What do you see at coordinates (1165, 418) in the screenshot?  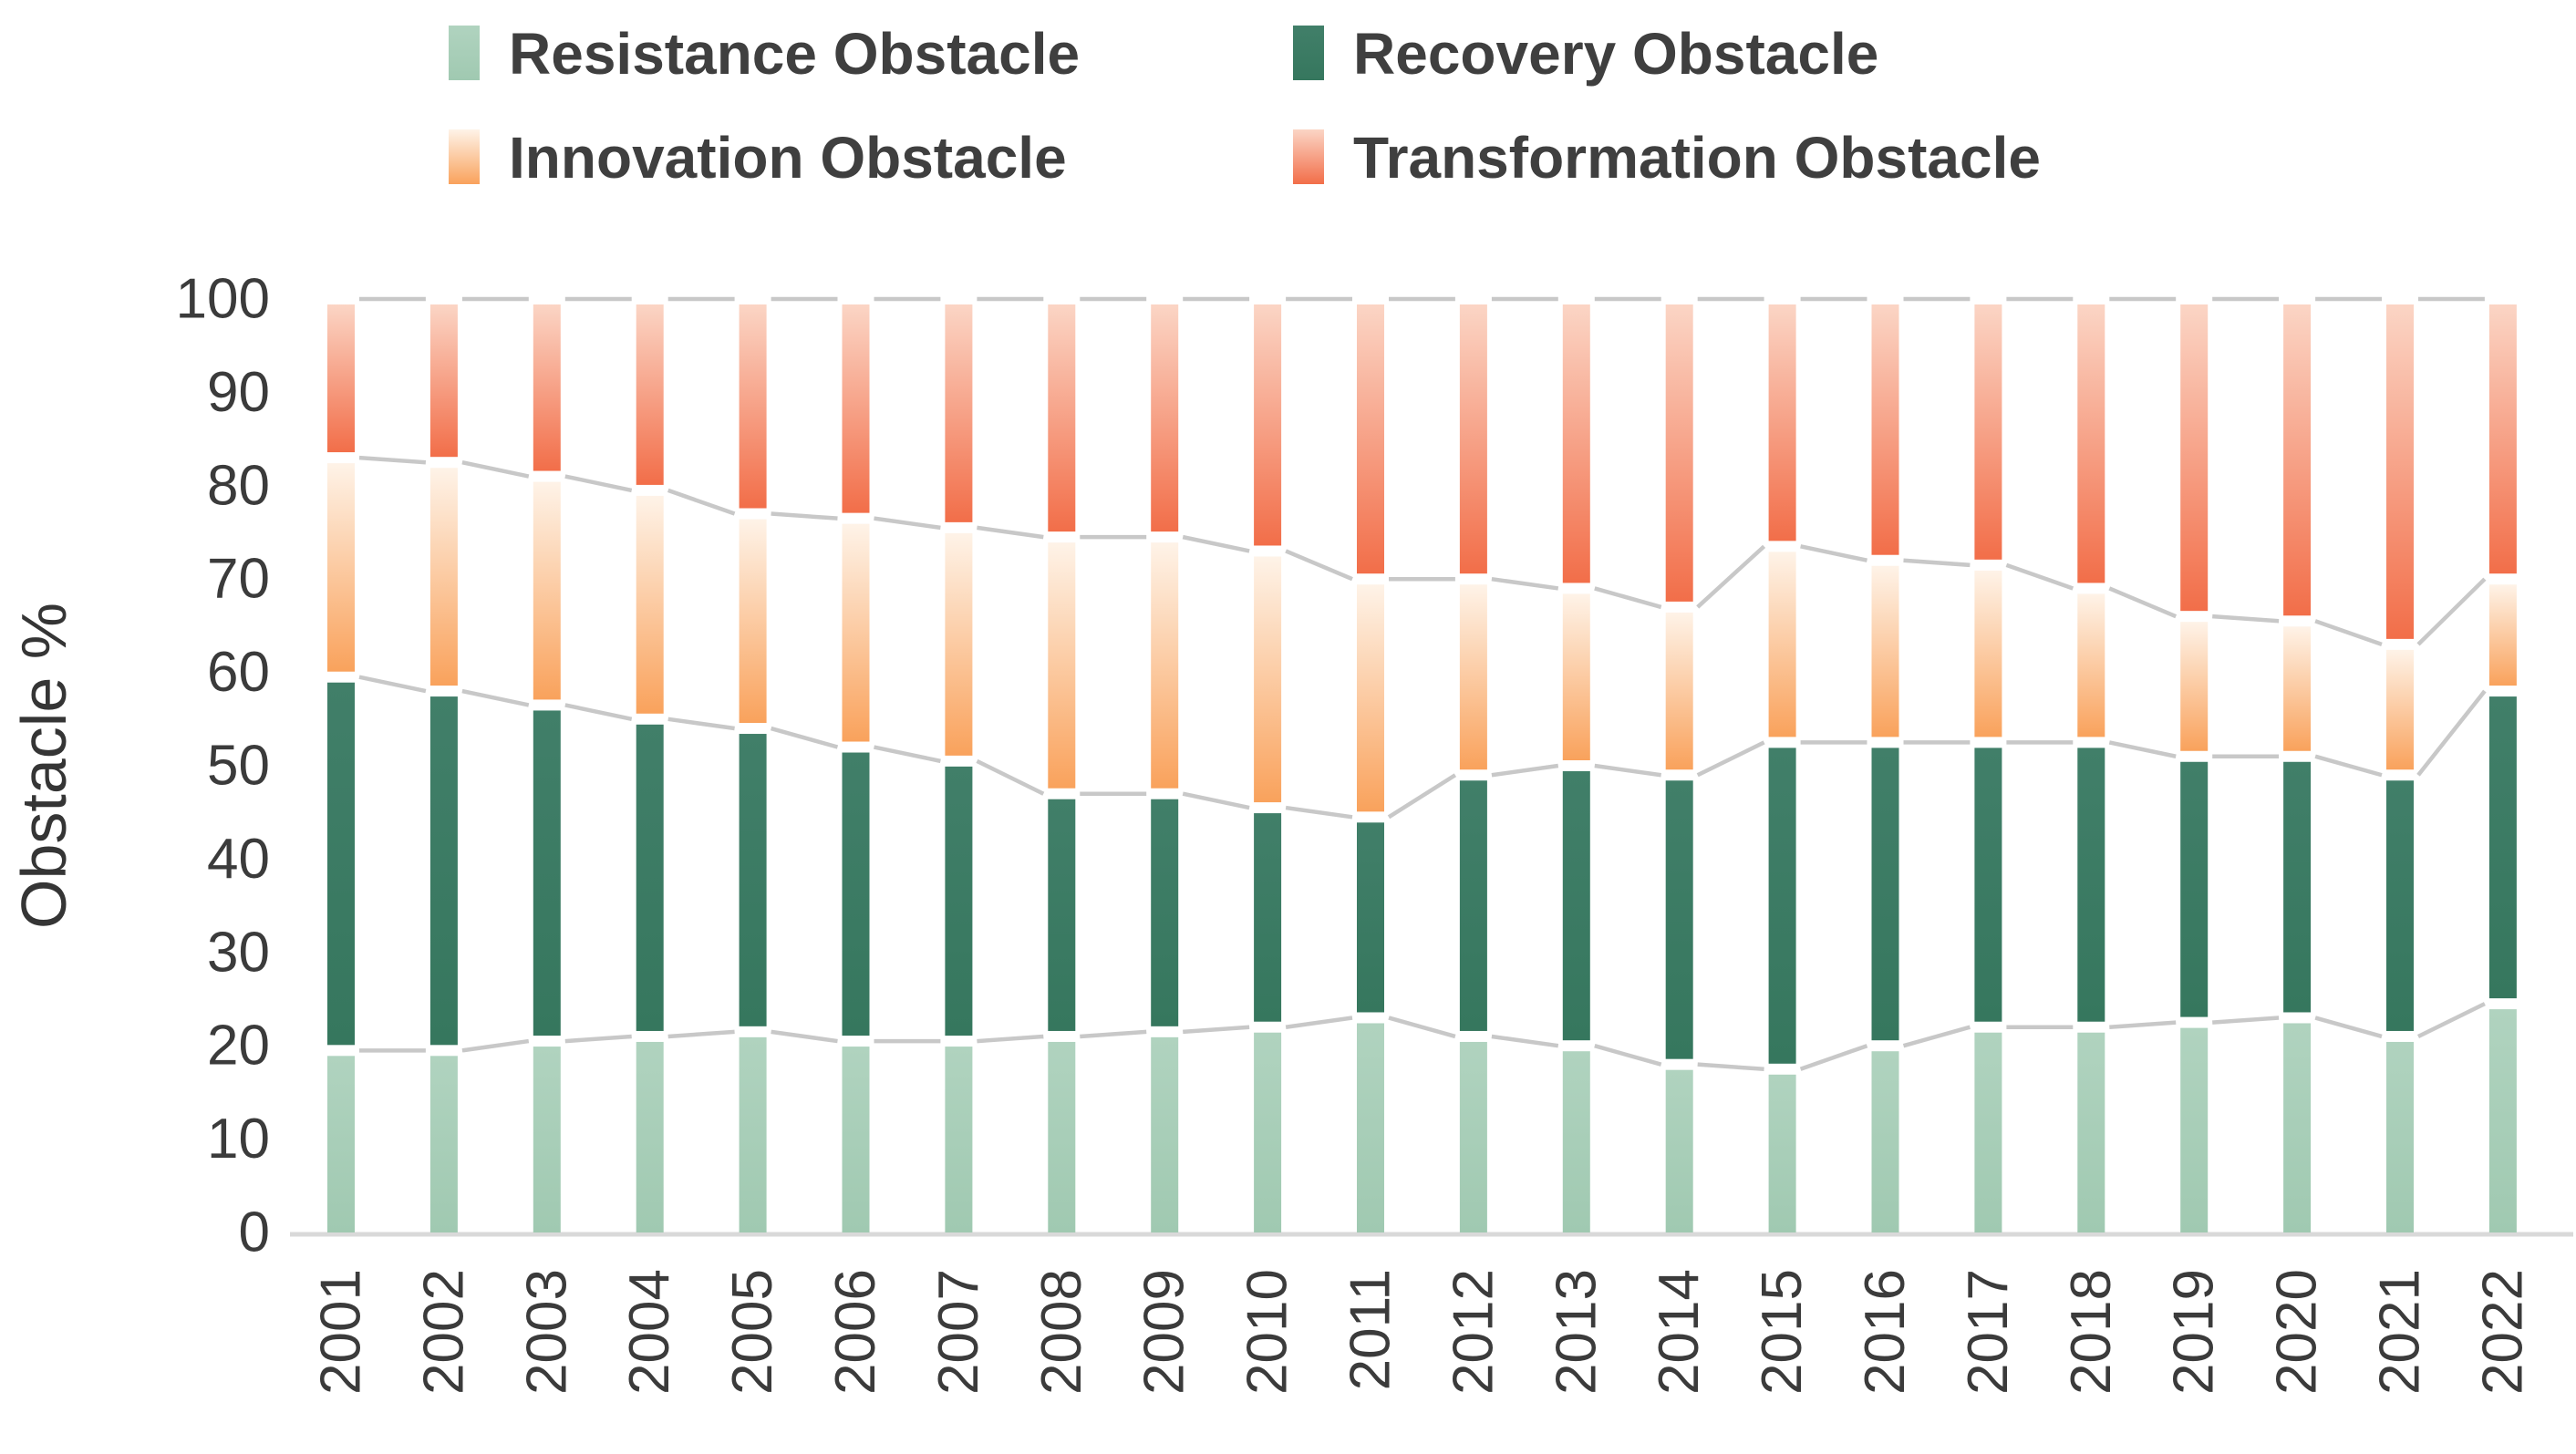 I see `bar-segment-transformation-obstacle-2009` at bounding box center [1165, 418].